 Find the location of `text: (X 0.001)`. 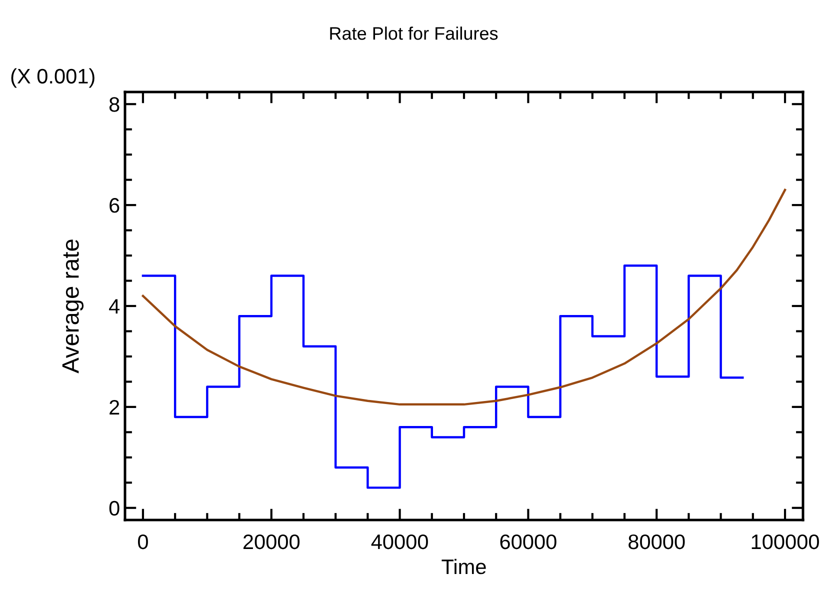

text: (X 0.001) is located at coordinates (52, 78).